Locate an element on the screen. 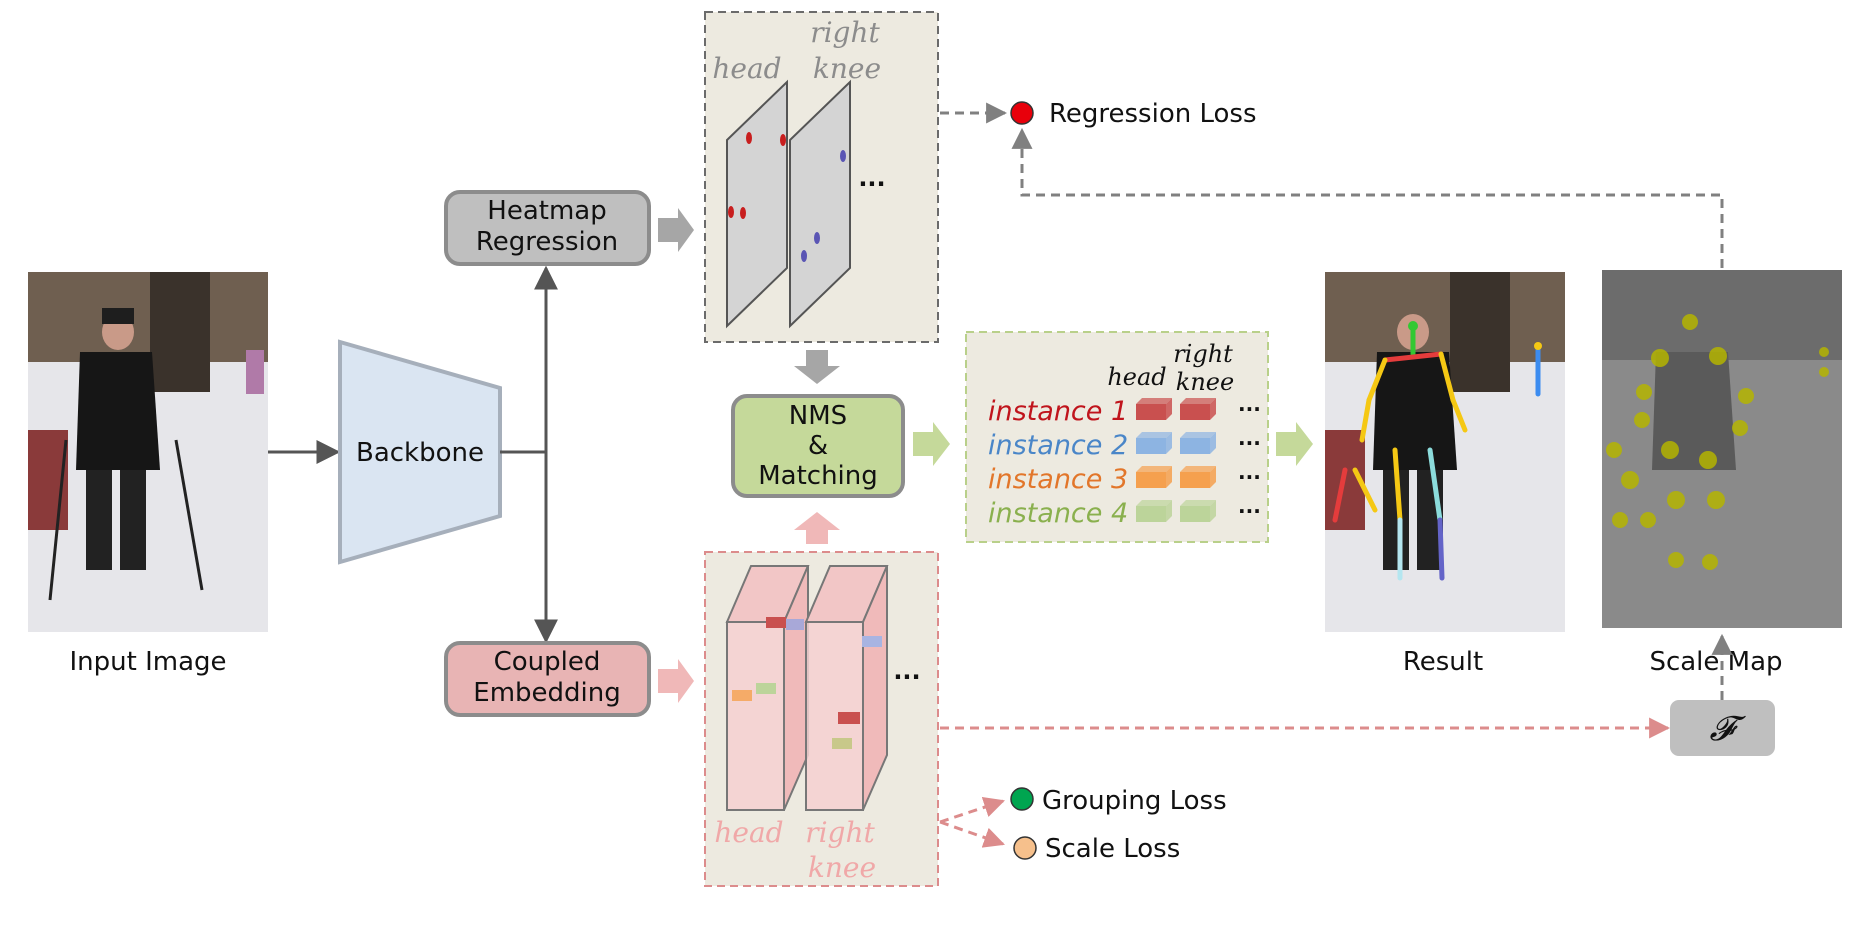  scale-map-image is located at coordinates (1722, 449).